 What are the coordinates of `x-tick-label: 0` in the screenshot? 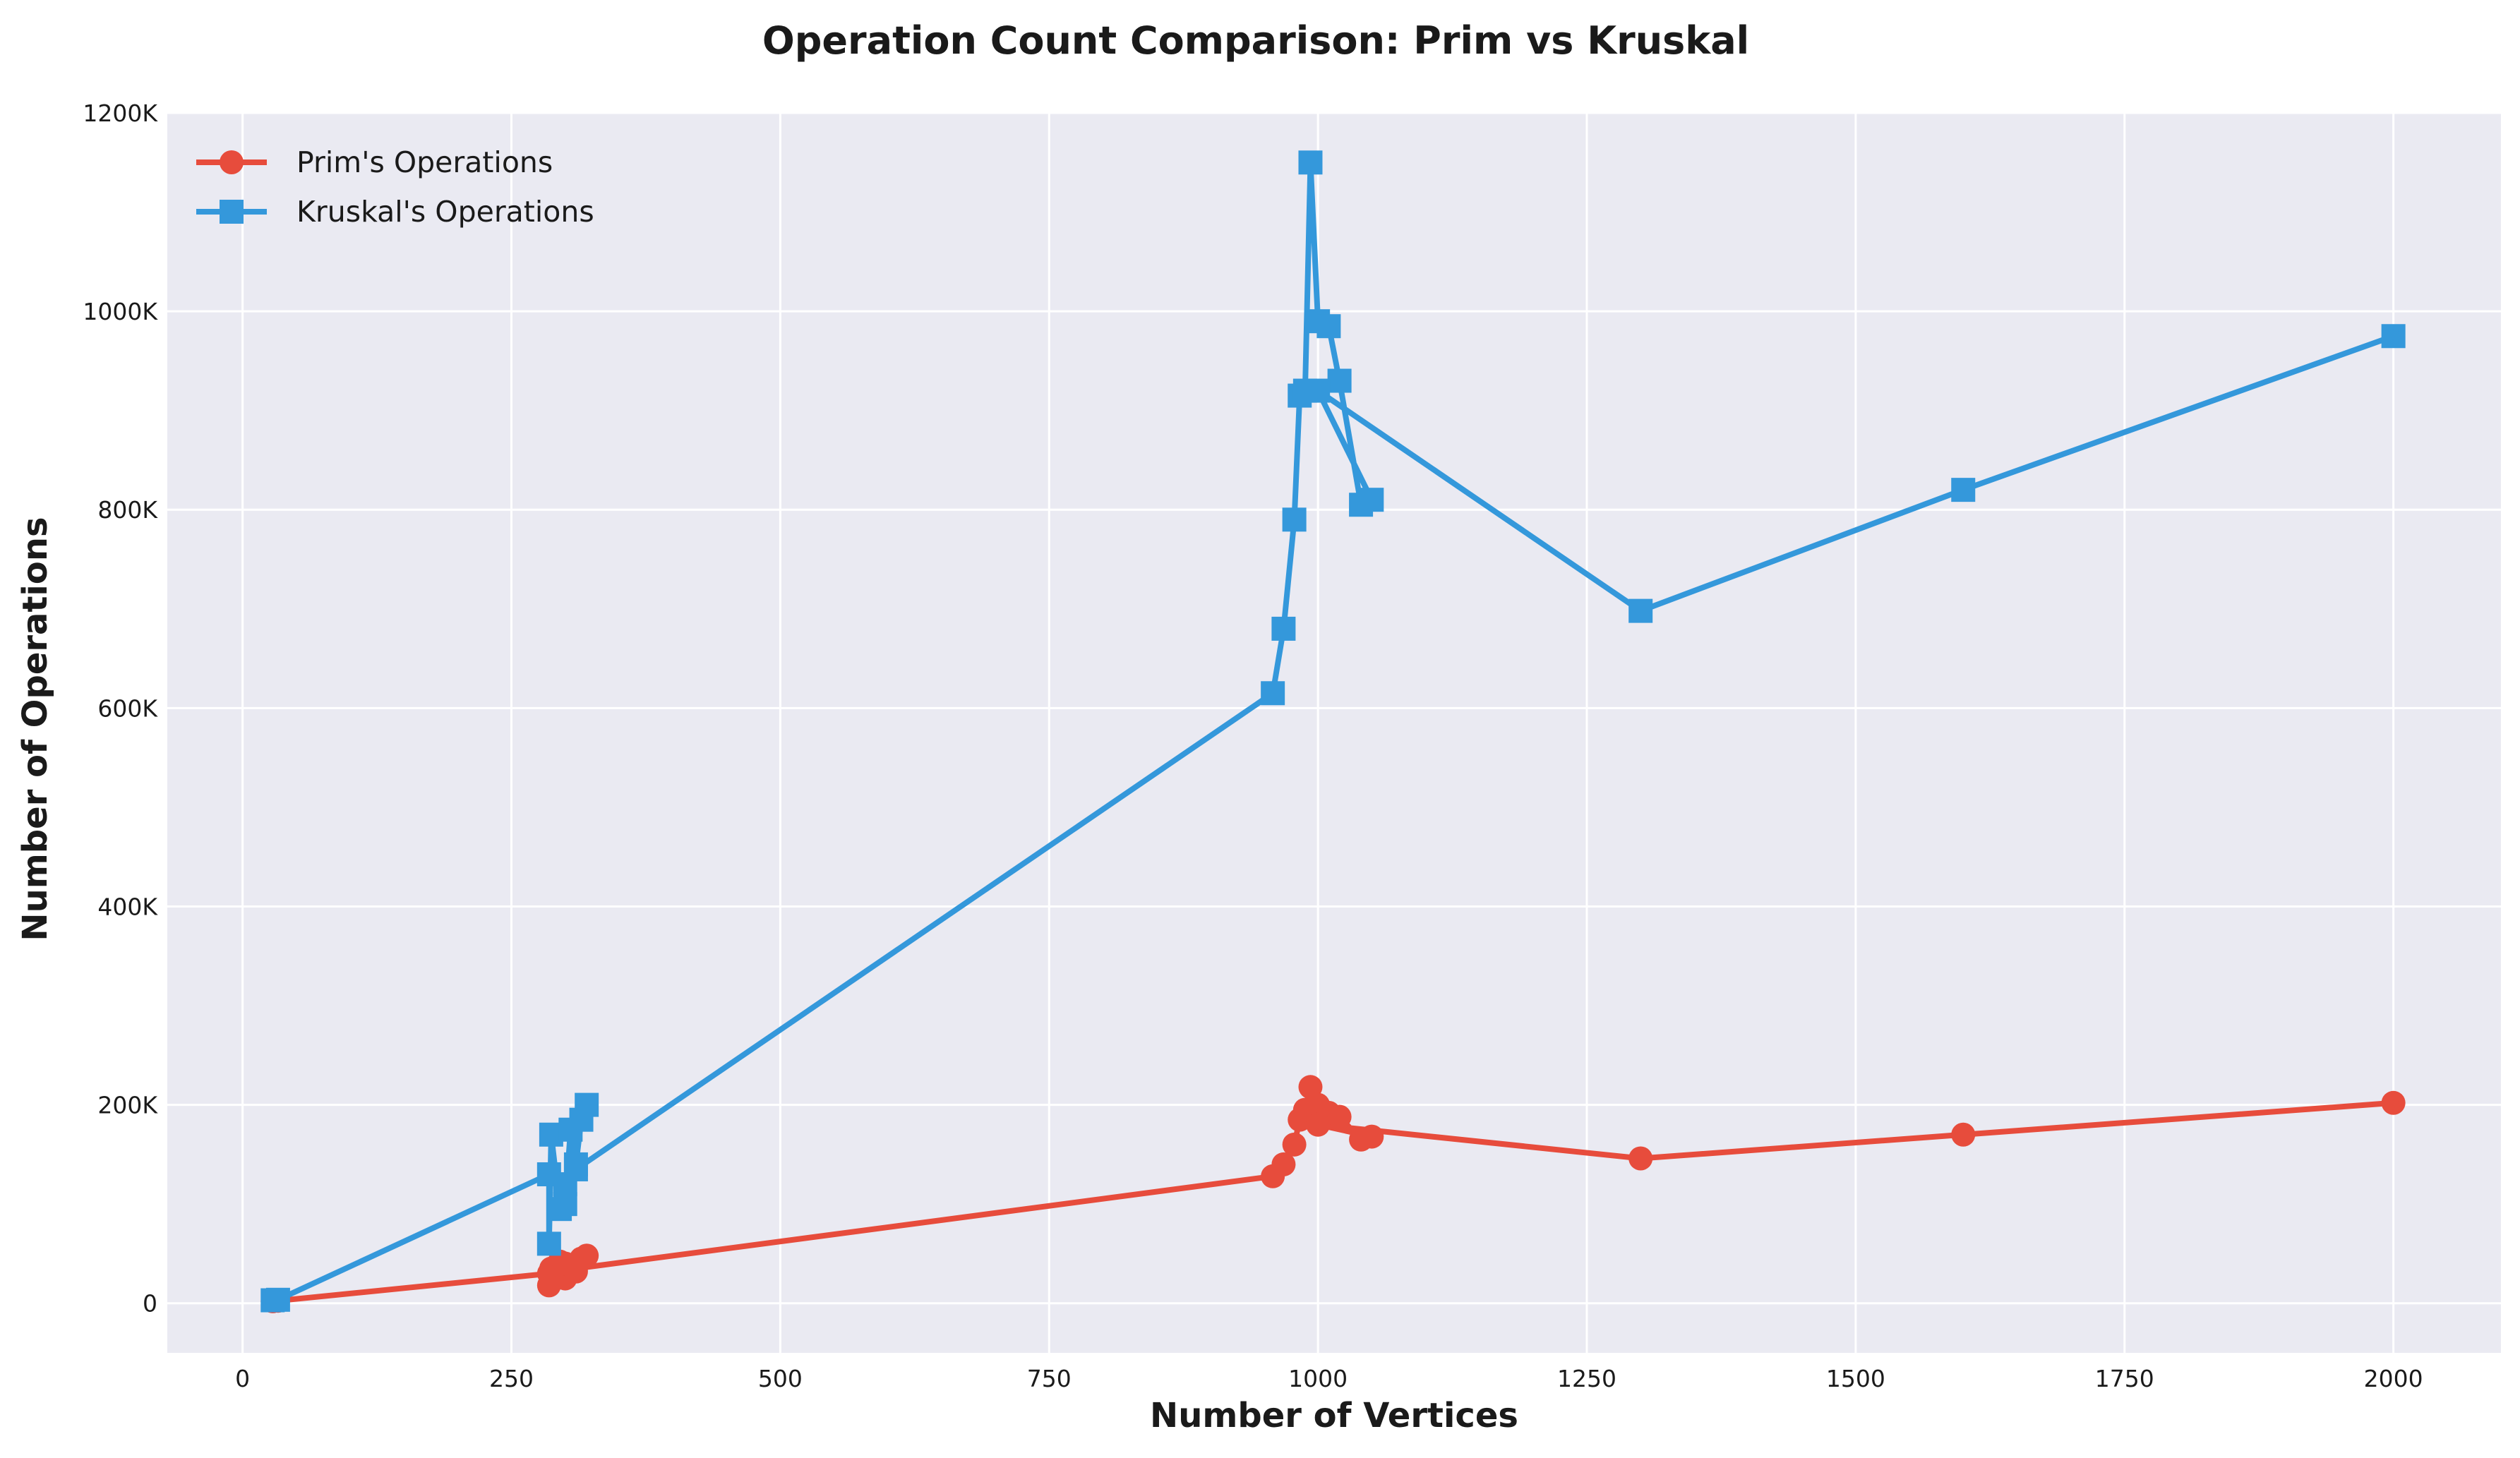 It's located at (243, 1378).